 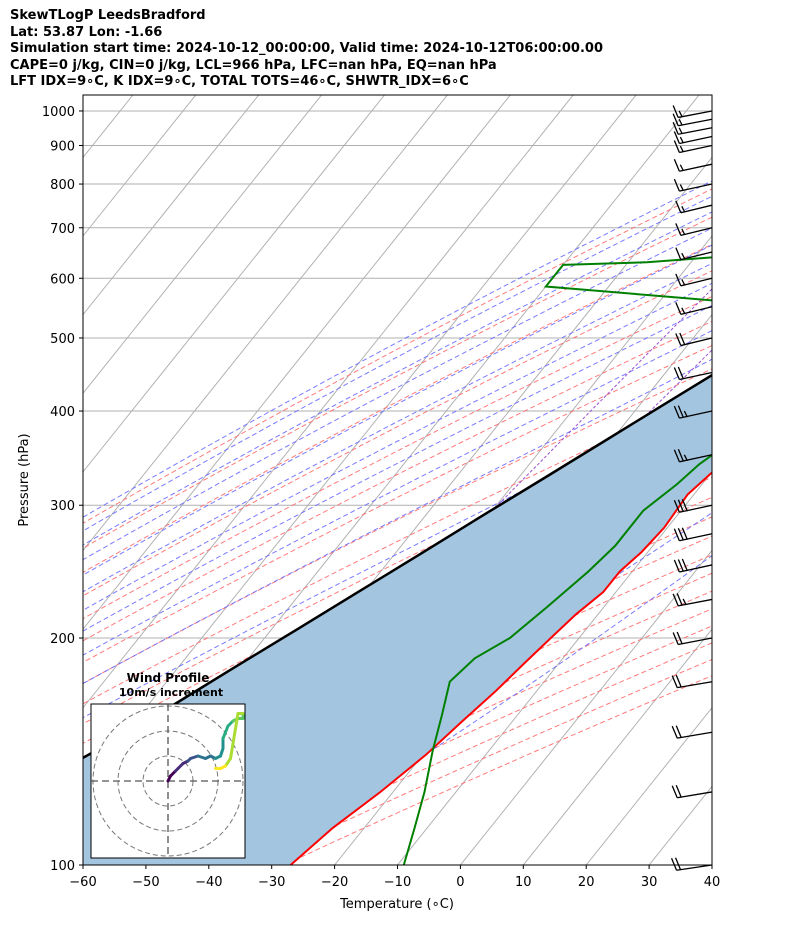 What do you see at coordinates (397, 882) in the screenshot?
I see `x-tick-label: −10` at bounding box center [397, 882].